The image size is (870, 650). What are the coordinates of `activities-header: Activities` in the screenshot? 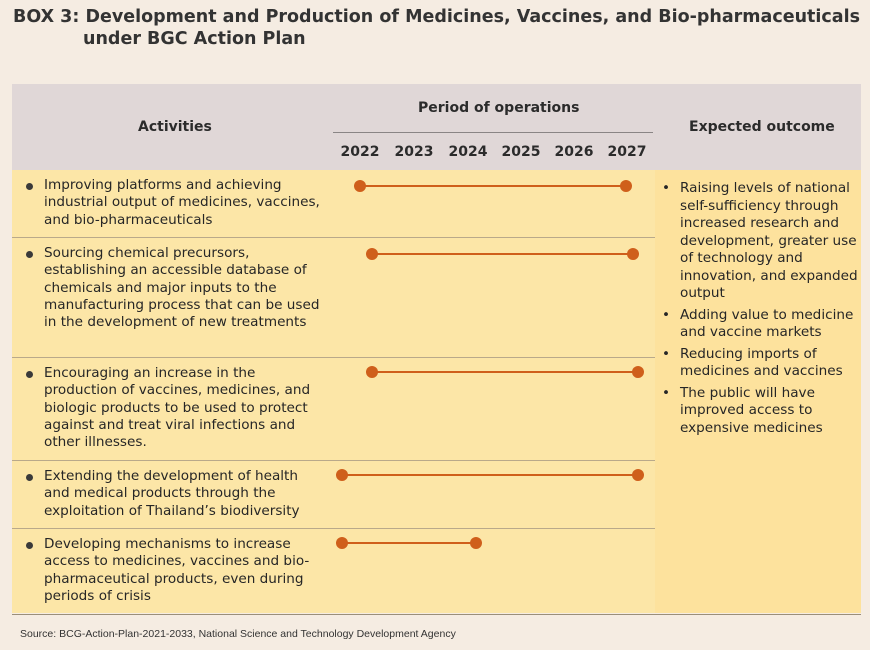 It's located at (175, 127).